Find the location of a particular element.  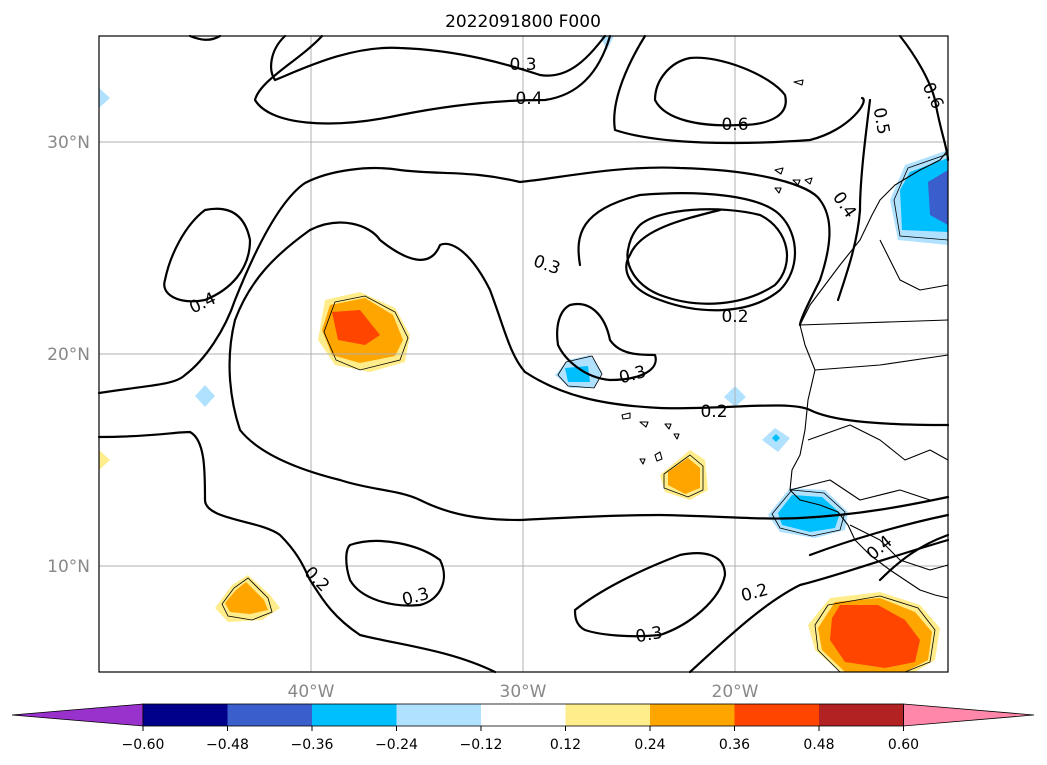

madeira-island is located at coordinates (798, 82).